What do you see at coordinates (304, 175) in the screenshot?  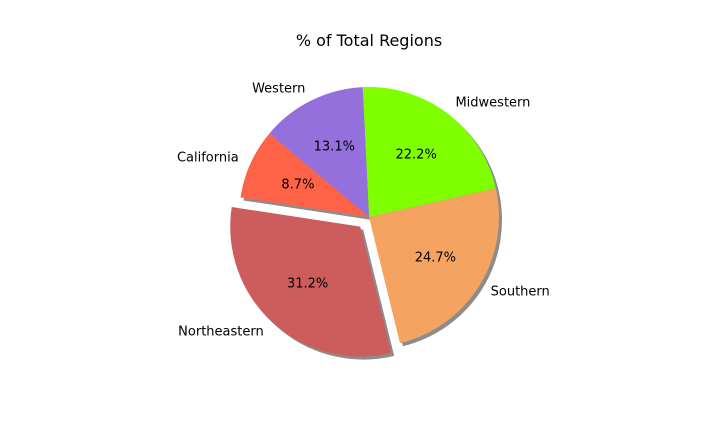 I see `slice-california` at bounding box center [304, 175].